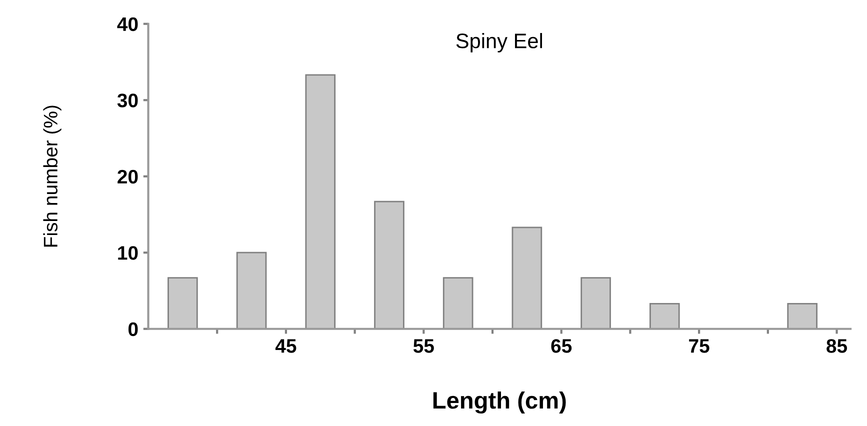 This screenshot has width=867, height=426. I want to click on x-tick-label: 55, so click(423, 346).